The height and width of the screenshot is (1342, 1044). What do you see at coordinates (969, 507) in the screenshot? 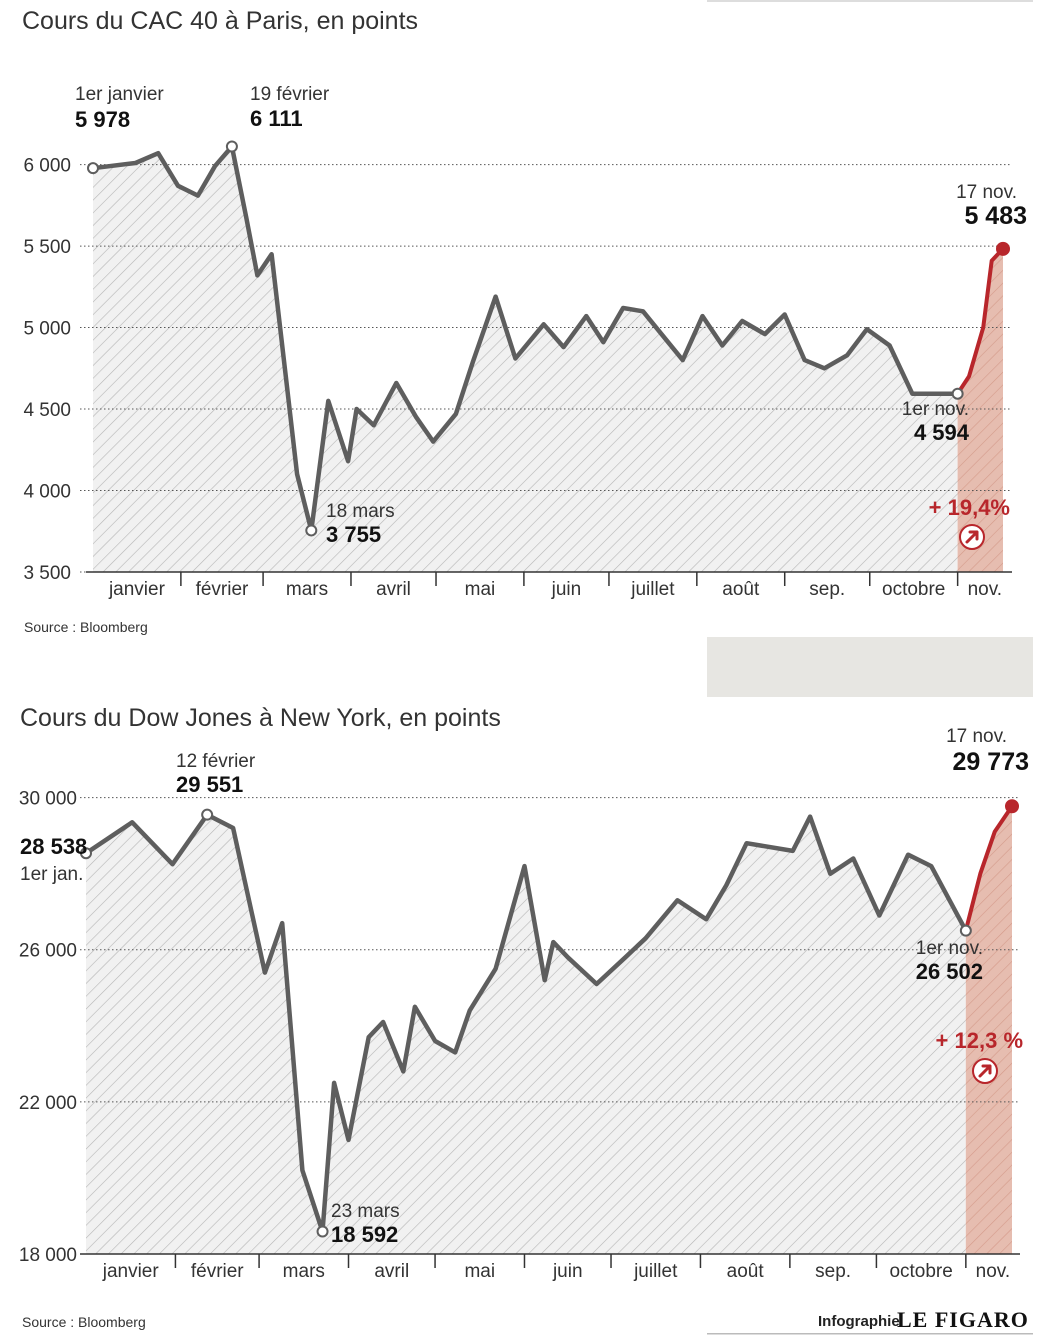
I see `change-percent: + 19,4%` at bounding box center [969, 507].